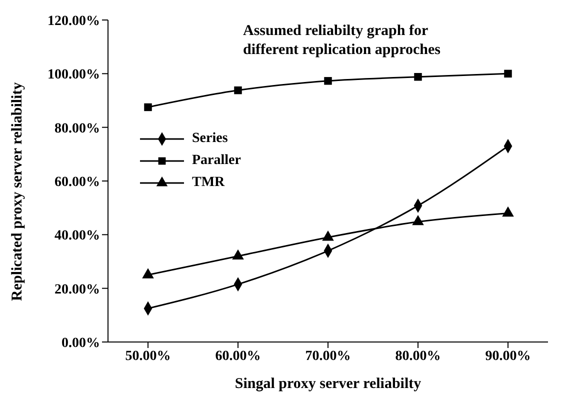  I want to click on y-axis-title: Replicated proxy server reliability, so click(17, 191).